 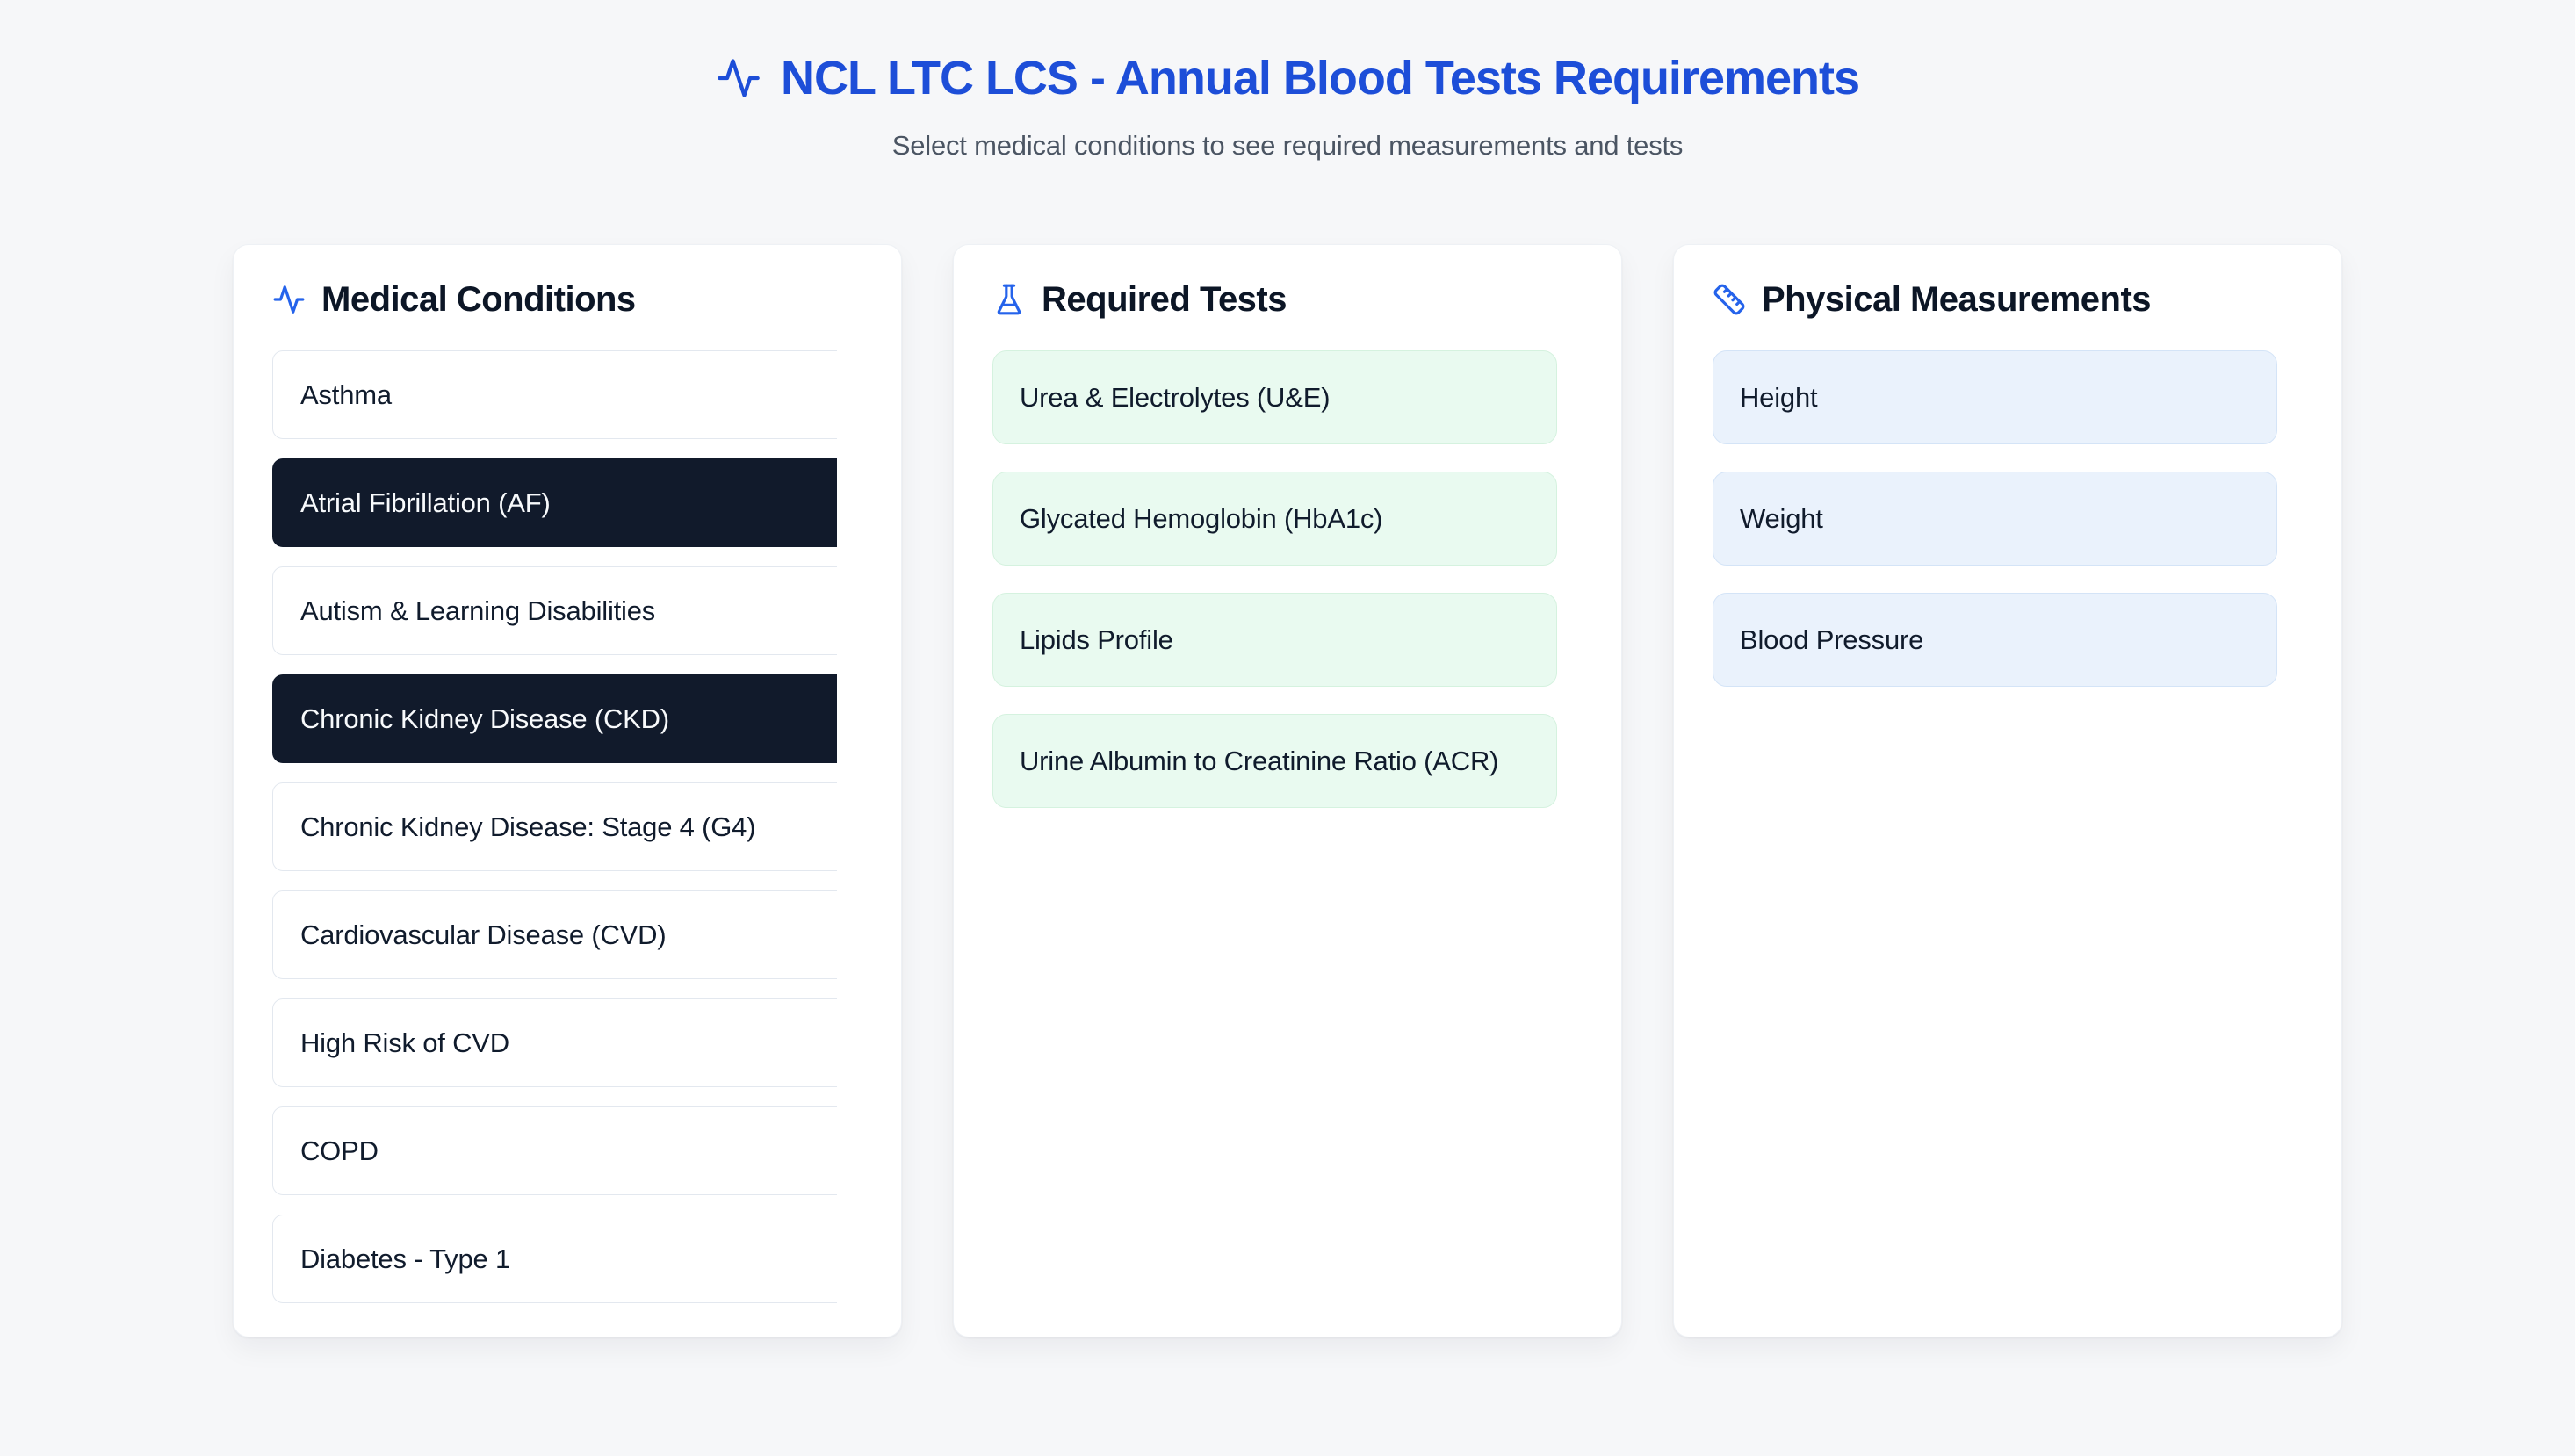 I want to click on measurement-item: Blood Pressure, so click(x=1995, y=640).